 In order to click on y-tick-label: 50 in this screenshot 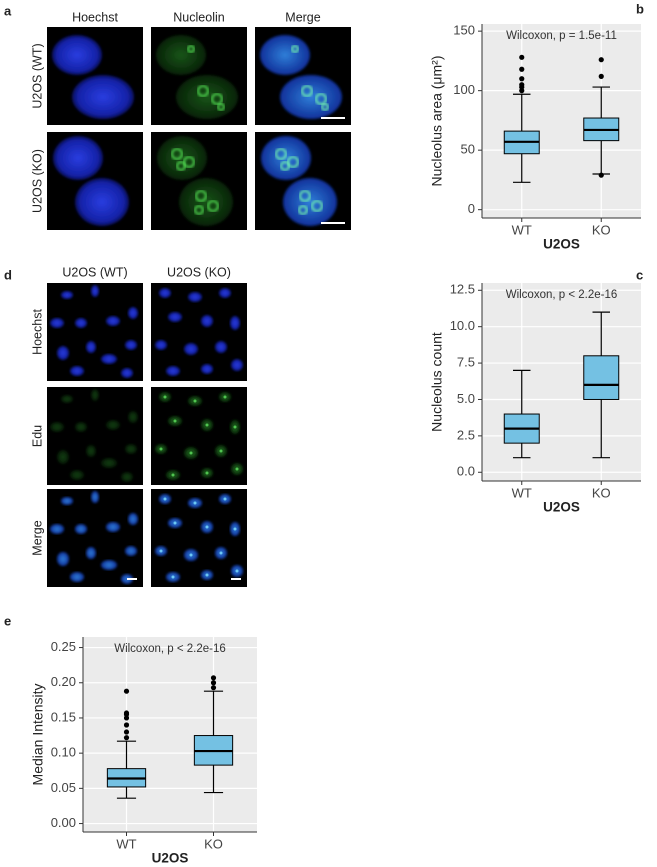, I will do `click(468, 149)`.